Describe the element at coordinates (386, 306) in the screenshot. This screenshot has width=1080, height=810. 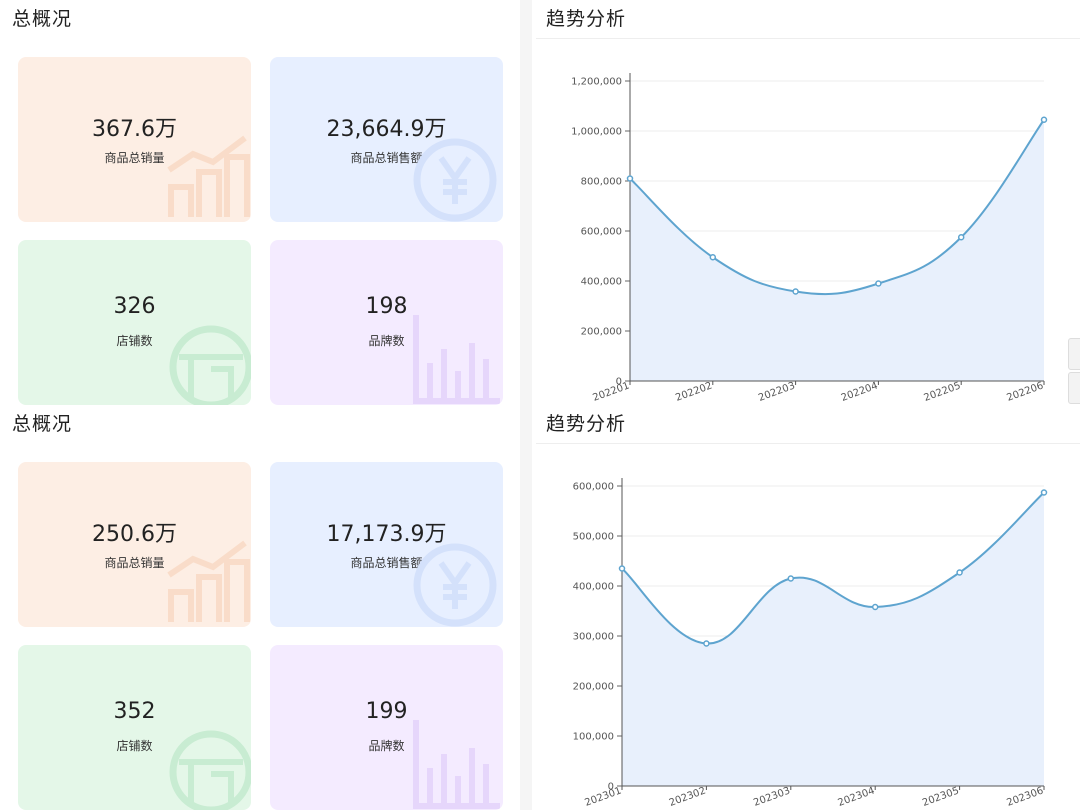
I see `brand-count-value: 198` at that location.